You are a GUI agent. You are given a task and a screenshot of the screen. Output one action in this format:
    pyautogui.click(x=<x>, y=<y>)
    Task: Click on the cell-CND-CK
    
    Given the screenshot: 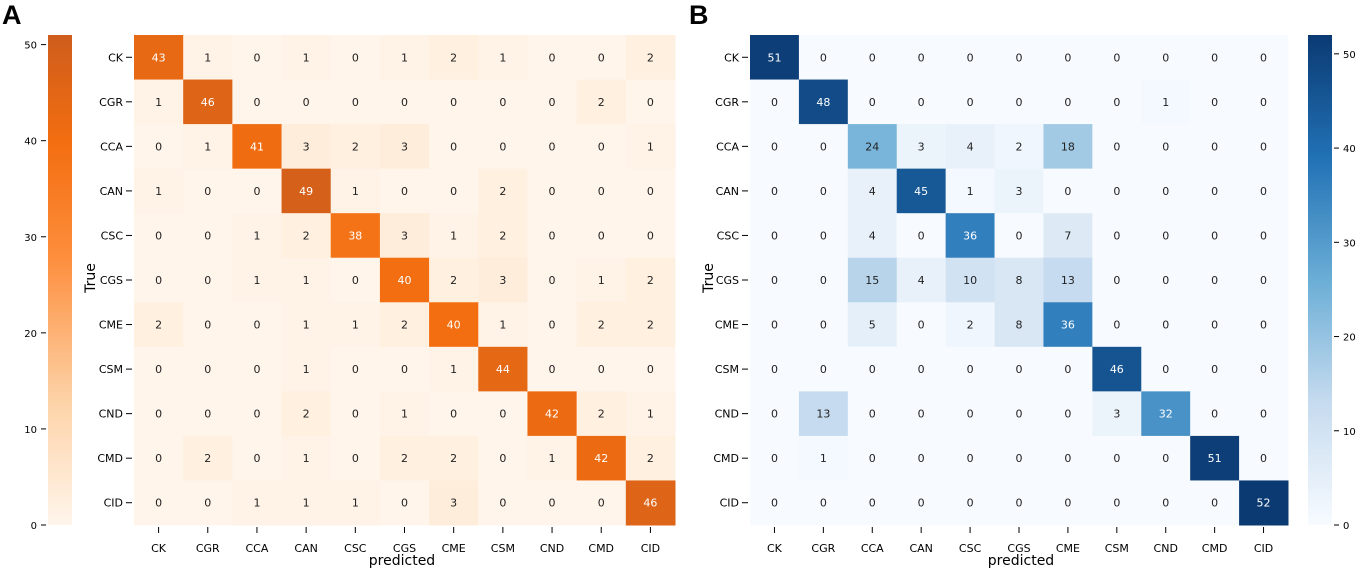 What is the action you would take?
    pyautogui.click(x=159, y=414)
    